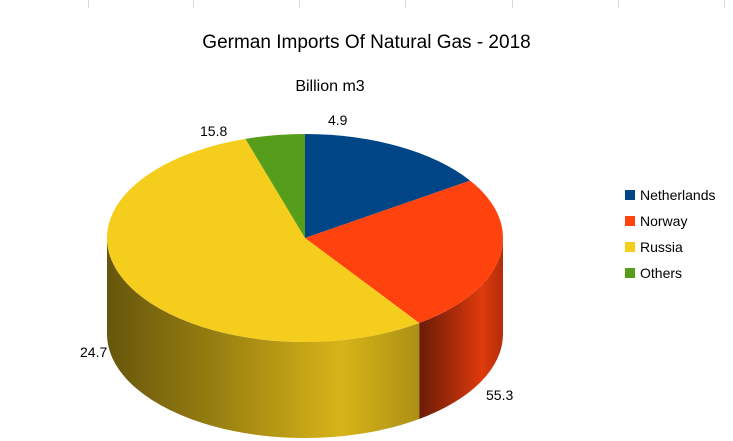 This screenshot has width=733, height=441. Describe the element at coordinates (275, 186) in the screenshot. I see `pie-slice-others` at that location.